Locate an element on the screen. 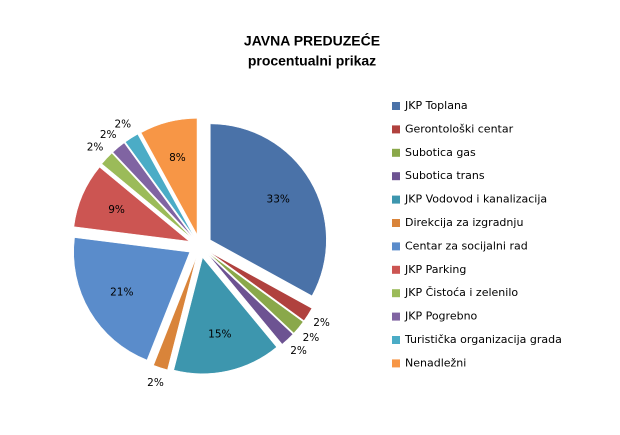  legend-label: JKP Vodovod i kanalizacija is located at coordinates (475, 199).